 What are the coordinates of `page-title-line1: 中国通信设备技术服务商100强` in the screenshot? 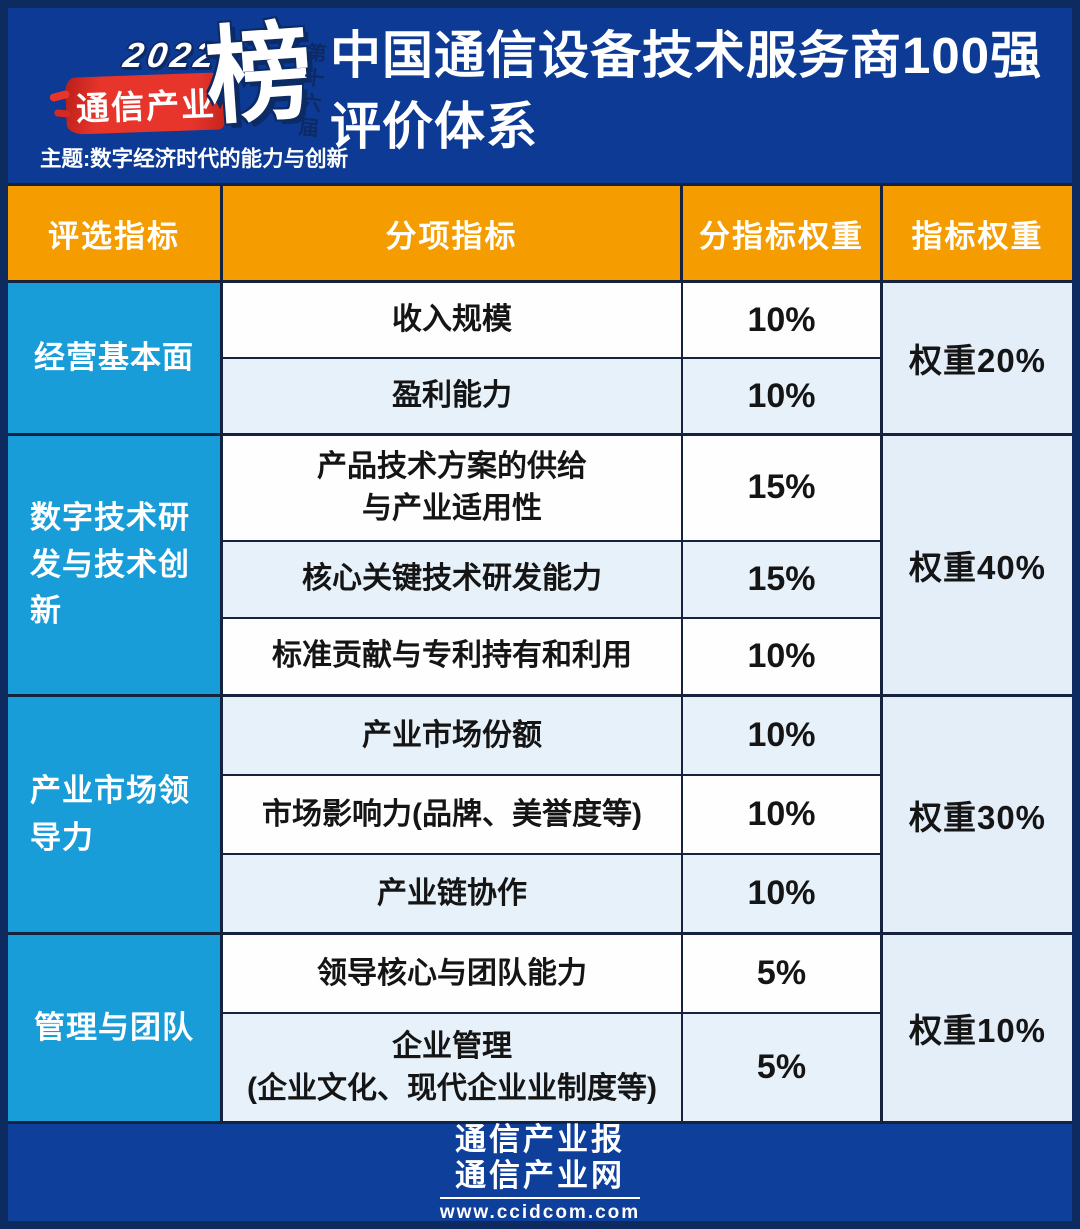 It's located at (686, 55).